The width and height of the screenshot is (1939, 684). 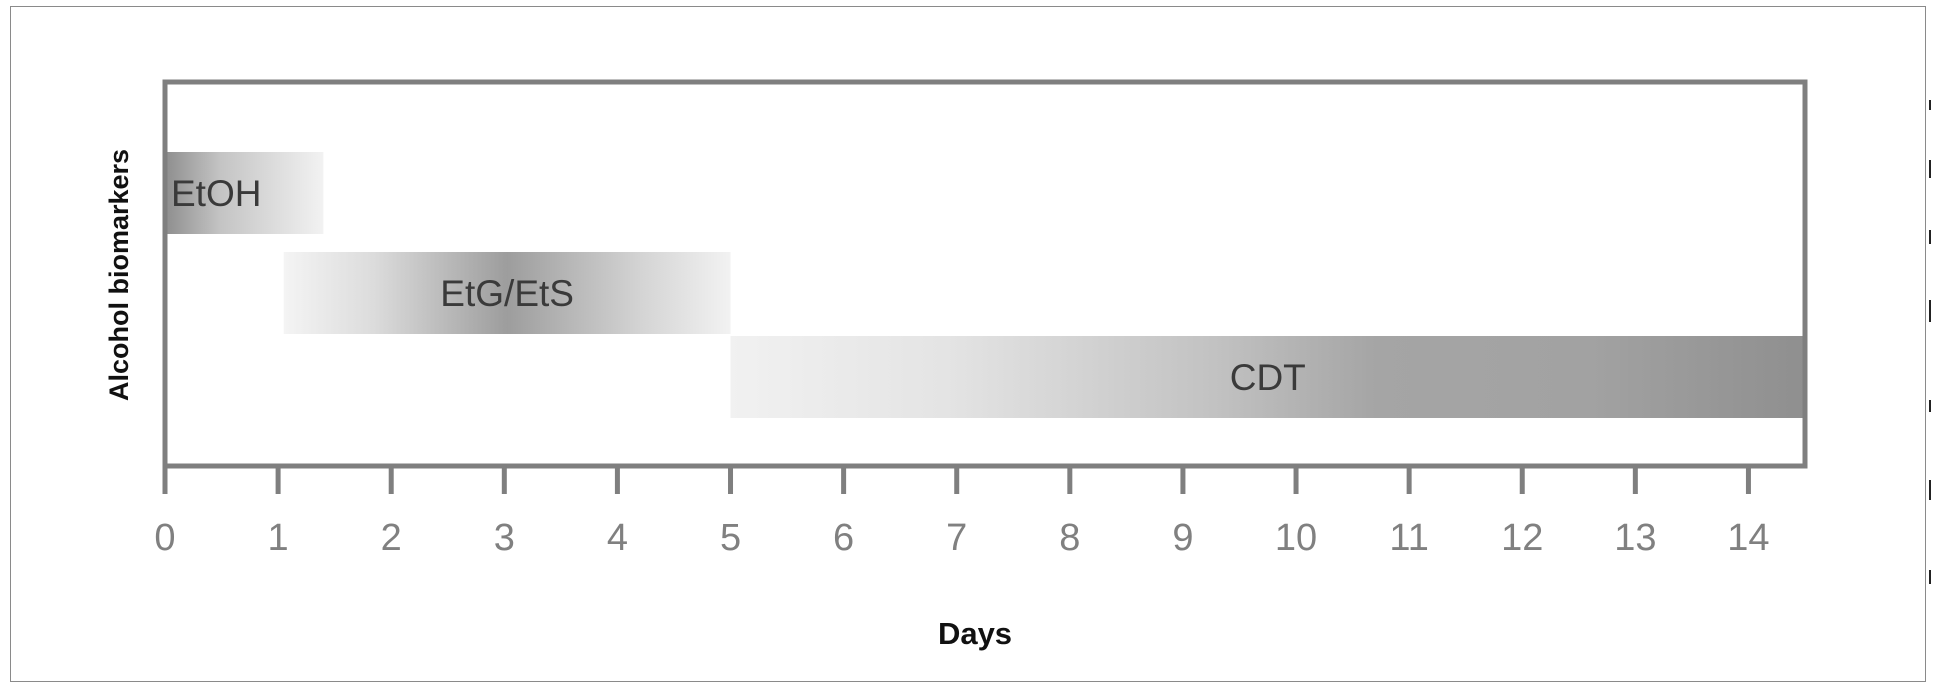 I want to click on x-axis-tick-labels: 0 1 2 3 4 5 6 7 8 9 10 11 12 13 14, so click(x=961, y=538).